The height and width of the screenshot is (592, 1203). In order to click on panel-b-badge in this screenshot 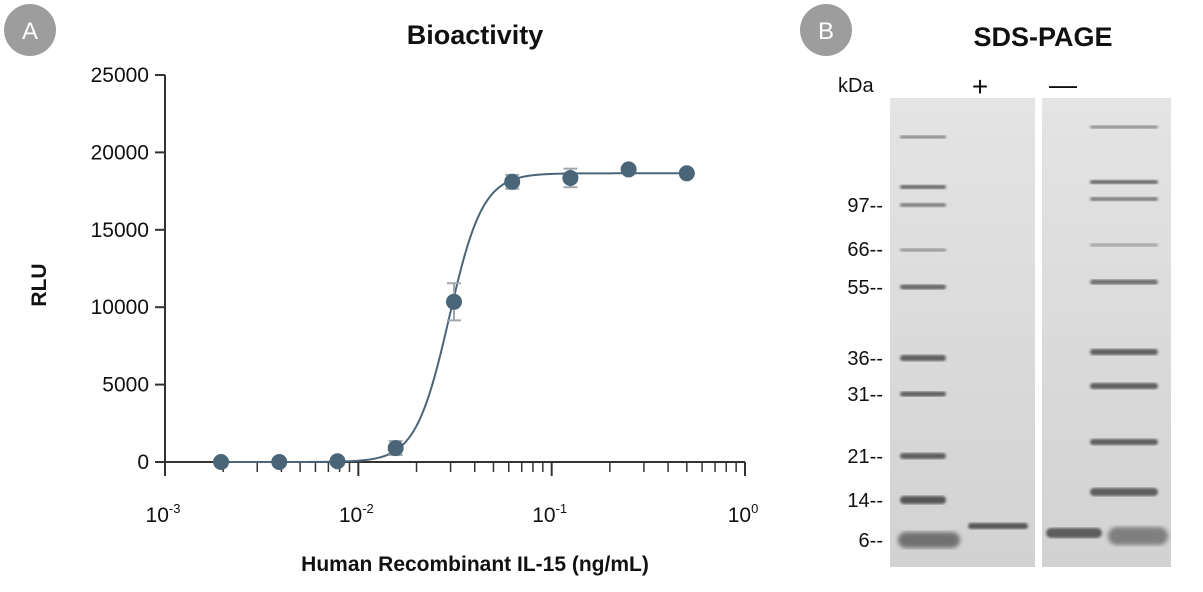, I will do `click(826, 30)`.